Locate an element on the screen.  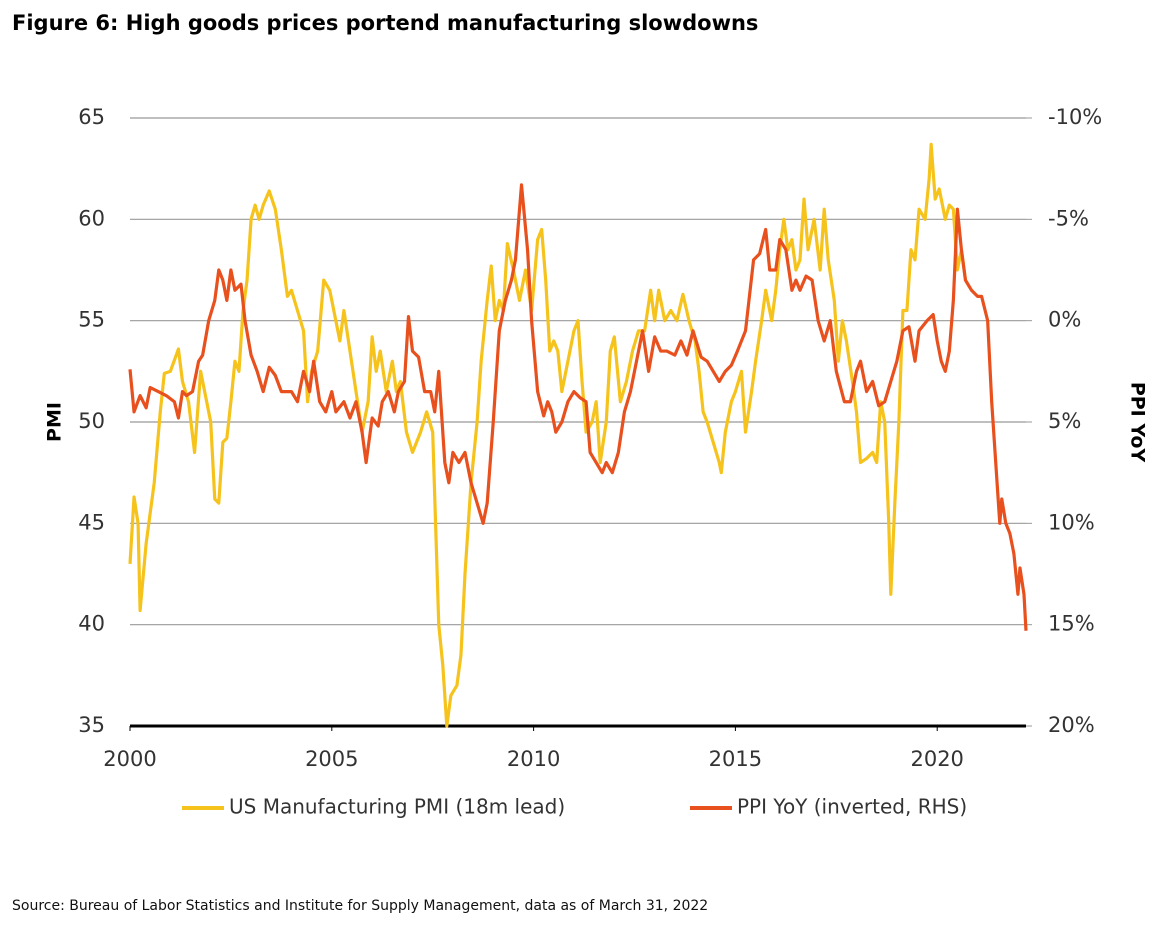
legend-label: PPI YoY (inverted, RHS) is located at coordinates (852, 807).